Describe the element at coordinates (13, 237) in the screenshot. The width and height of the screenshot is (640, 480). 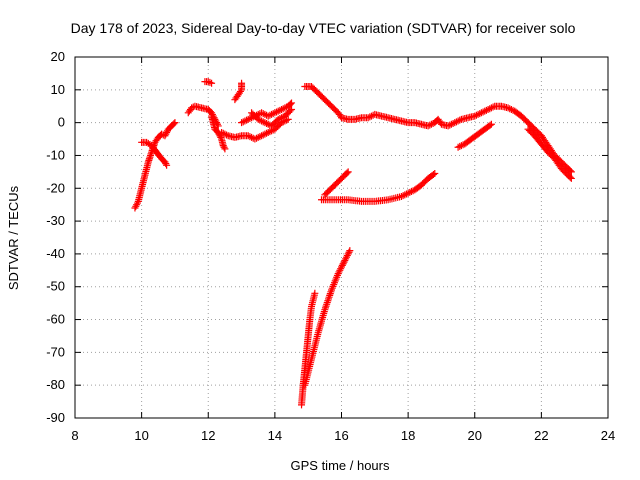
I see `y-axis-label: SDTVAR / TECUs` at that location.